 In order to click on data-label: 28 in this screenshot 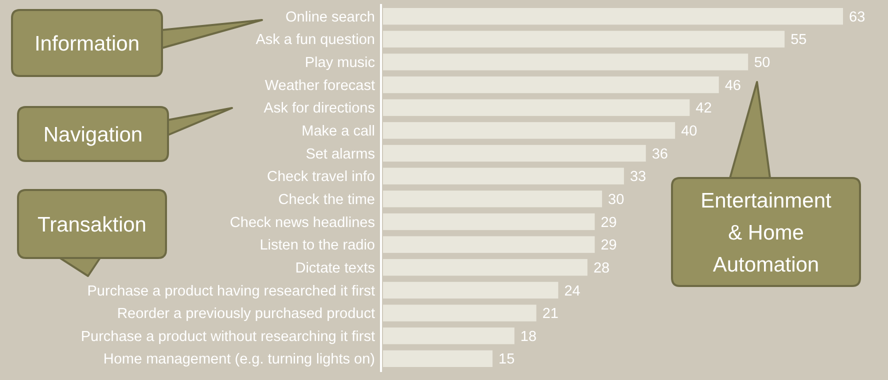, I will do `click(601, 268)`.